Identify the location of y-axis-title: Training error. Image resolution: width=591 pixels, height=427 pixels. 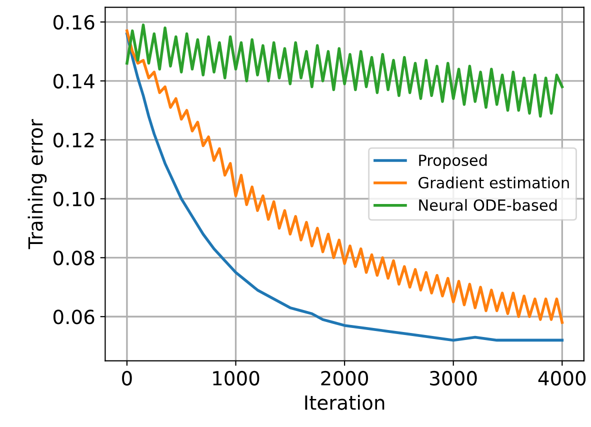
(37, 184).